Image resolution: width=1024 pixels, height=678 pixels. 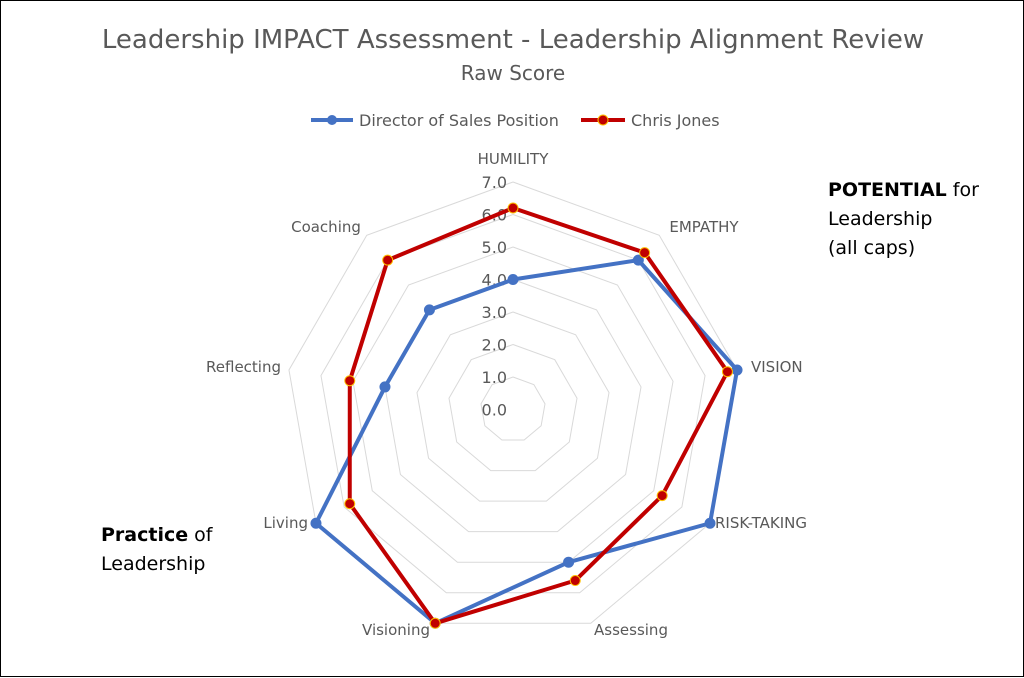 I want to click on potential-annotation: POTENTIAL for Leadership (all caps), so click(x=903, y=219).